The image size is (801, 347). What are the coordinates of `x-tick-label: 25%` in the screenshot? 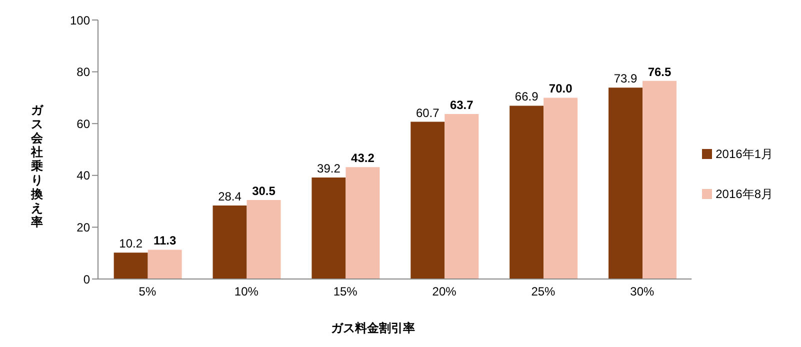 It's located at (543, 291).